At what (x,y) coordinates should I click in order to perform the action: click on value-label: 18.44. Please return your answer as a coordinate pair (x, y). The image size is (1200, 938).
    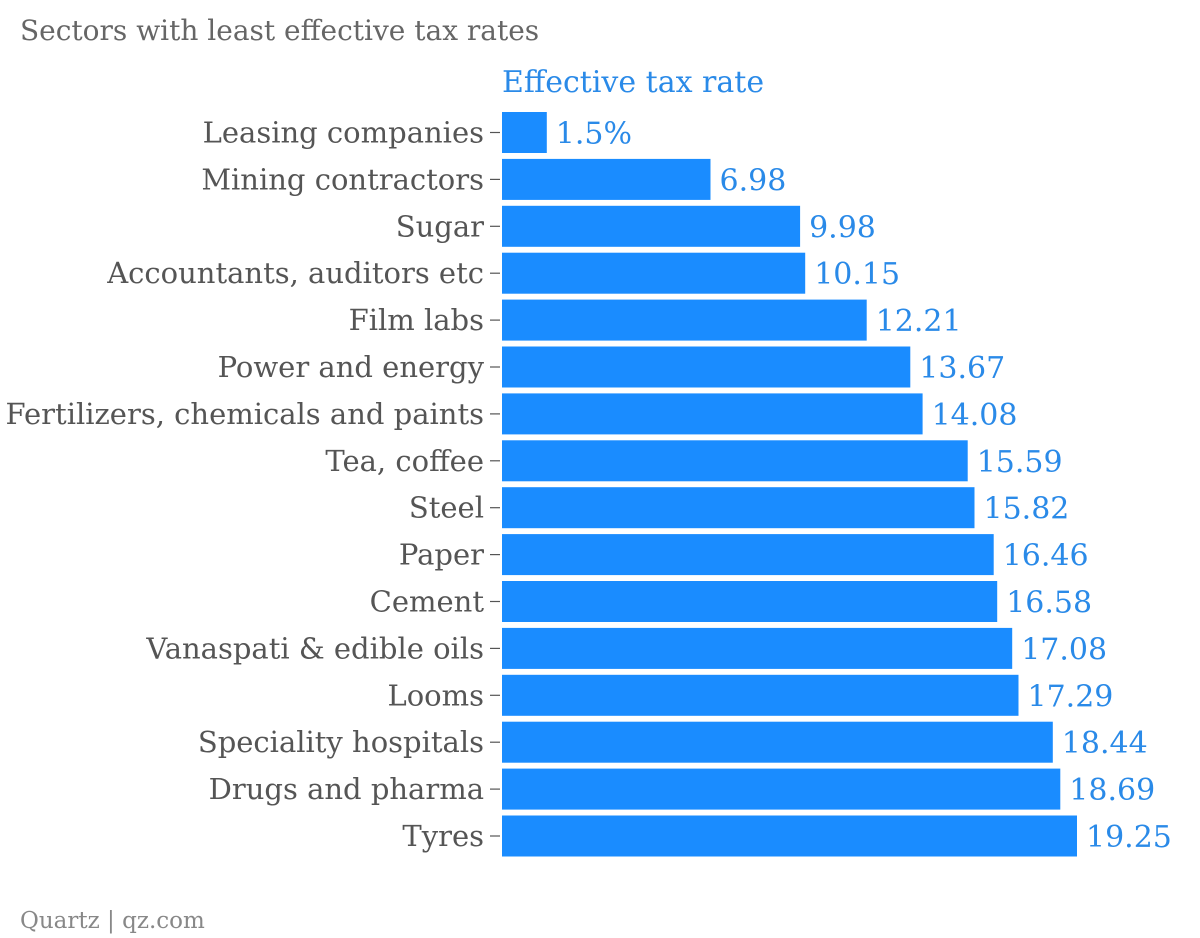
    Looking at the image, I should click on (1105, 743).